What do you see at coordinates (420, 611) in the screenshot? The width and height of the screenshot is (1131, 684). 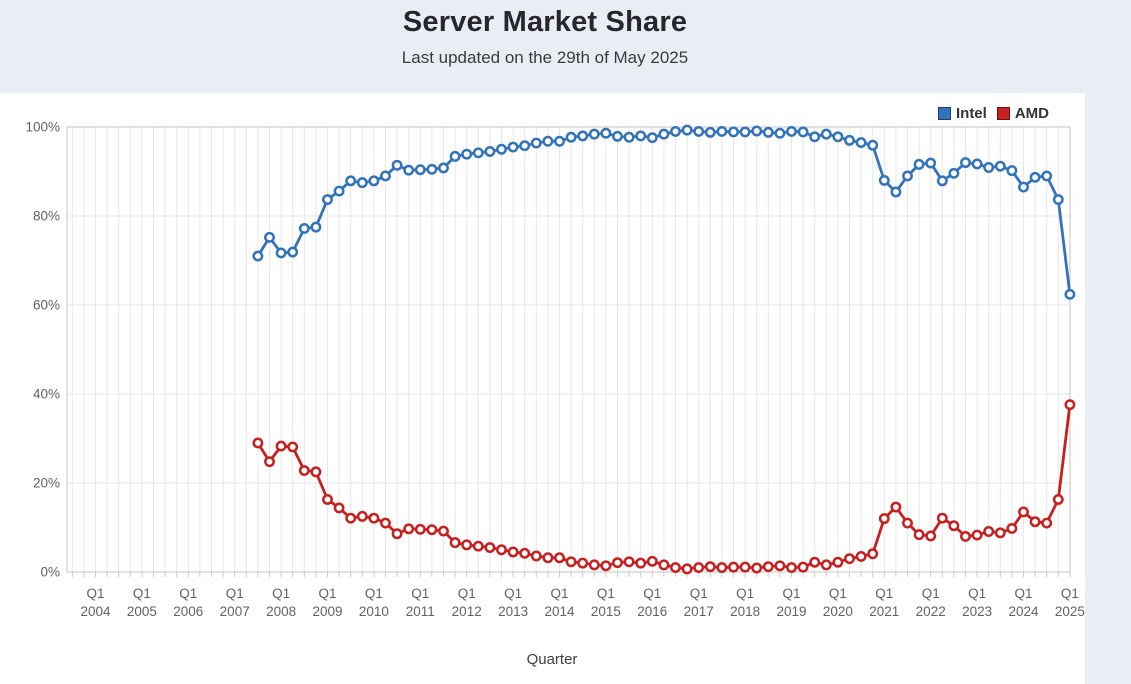 I see `x-tick-year: 2011` at bounding box center [420, 611].